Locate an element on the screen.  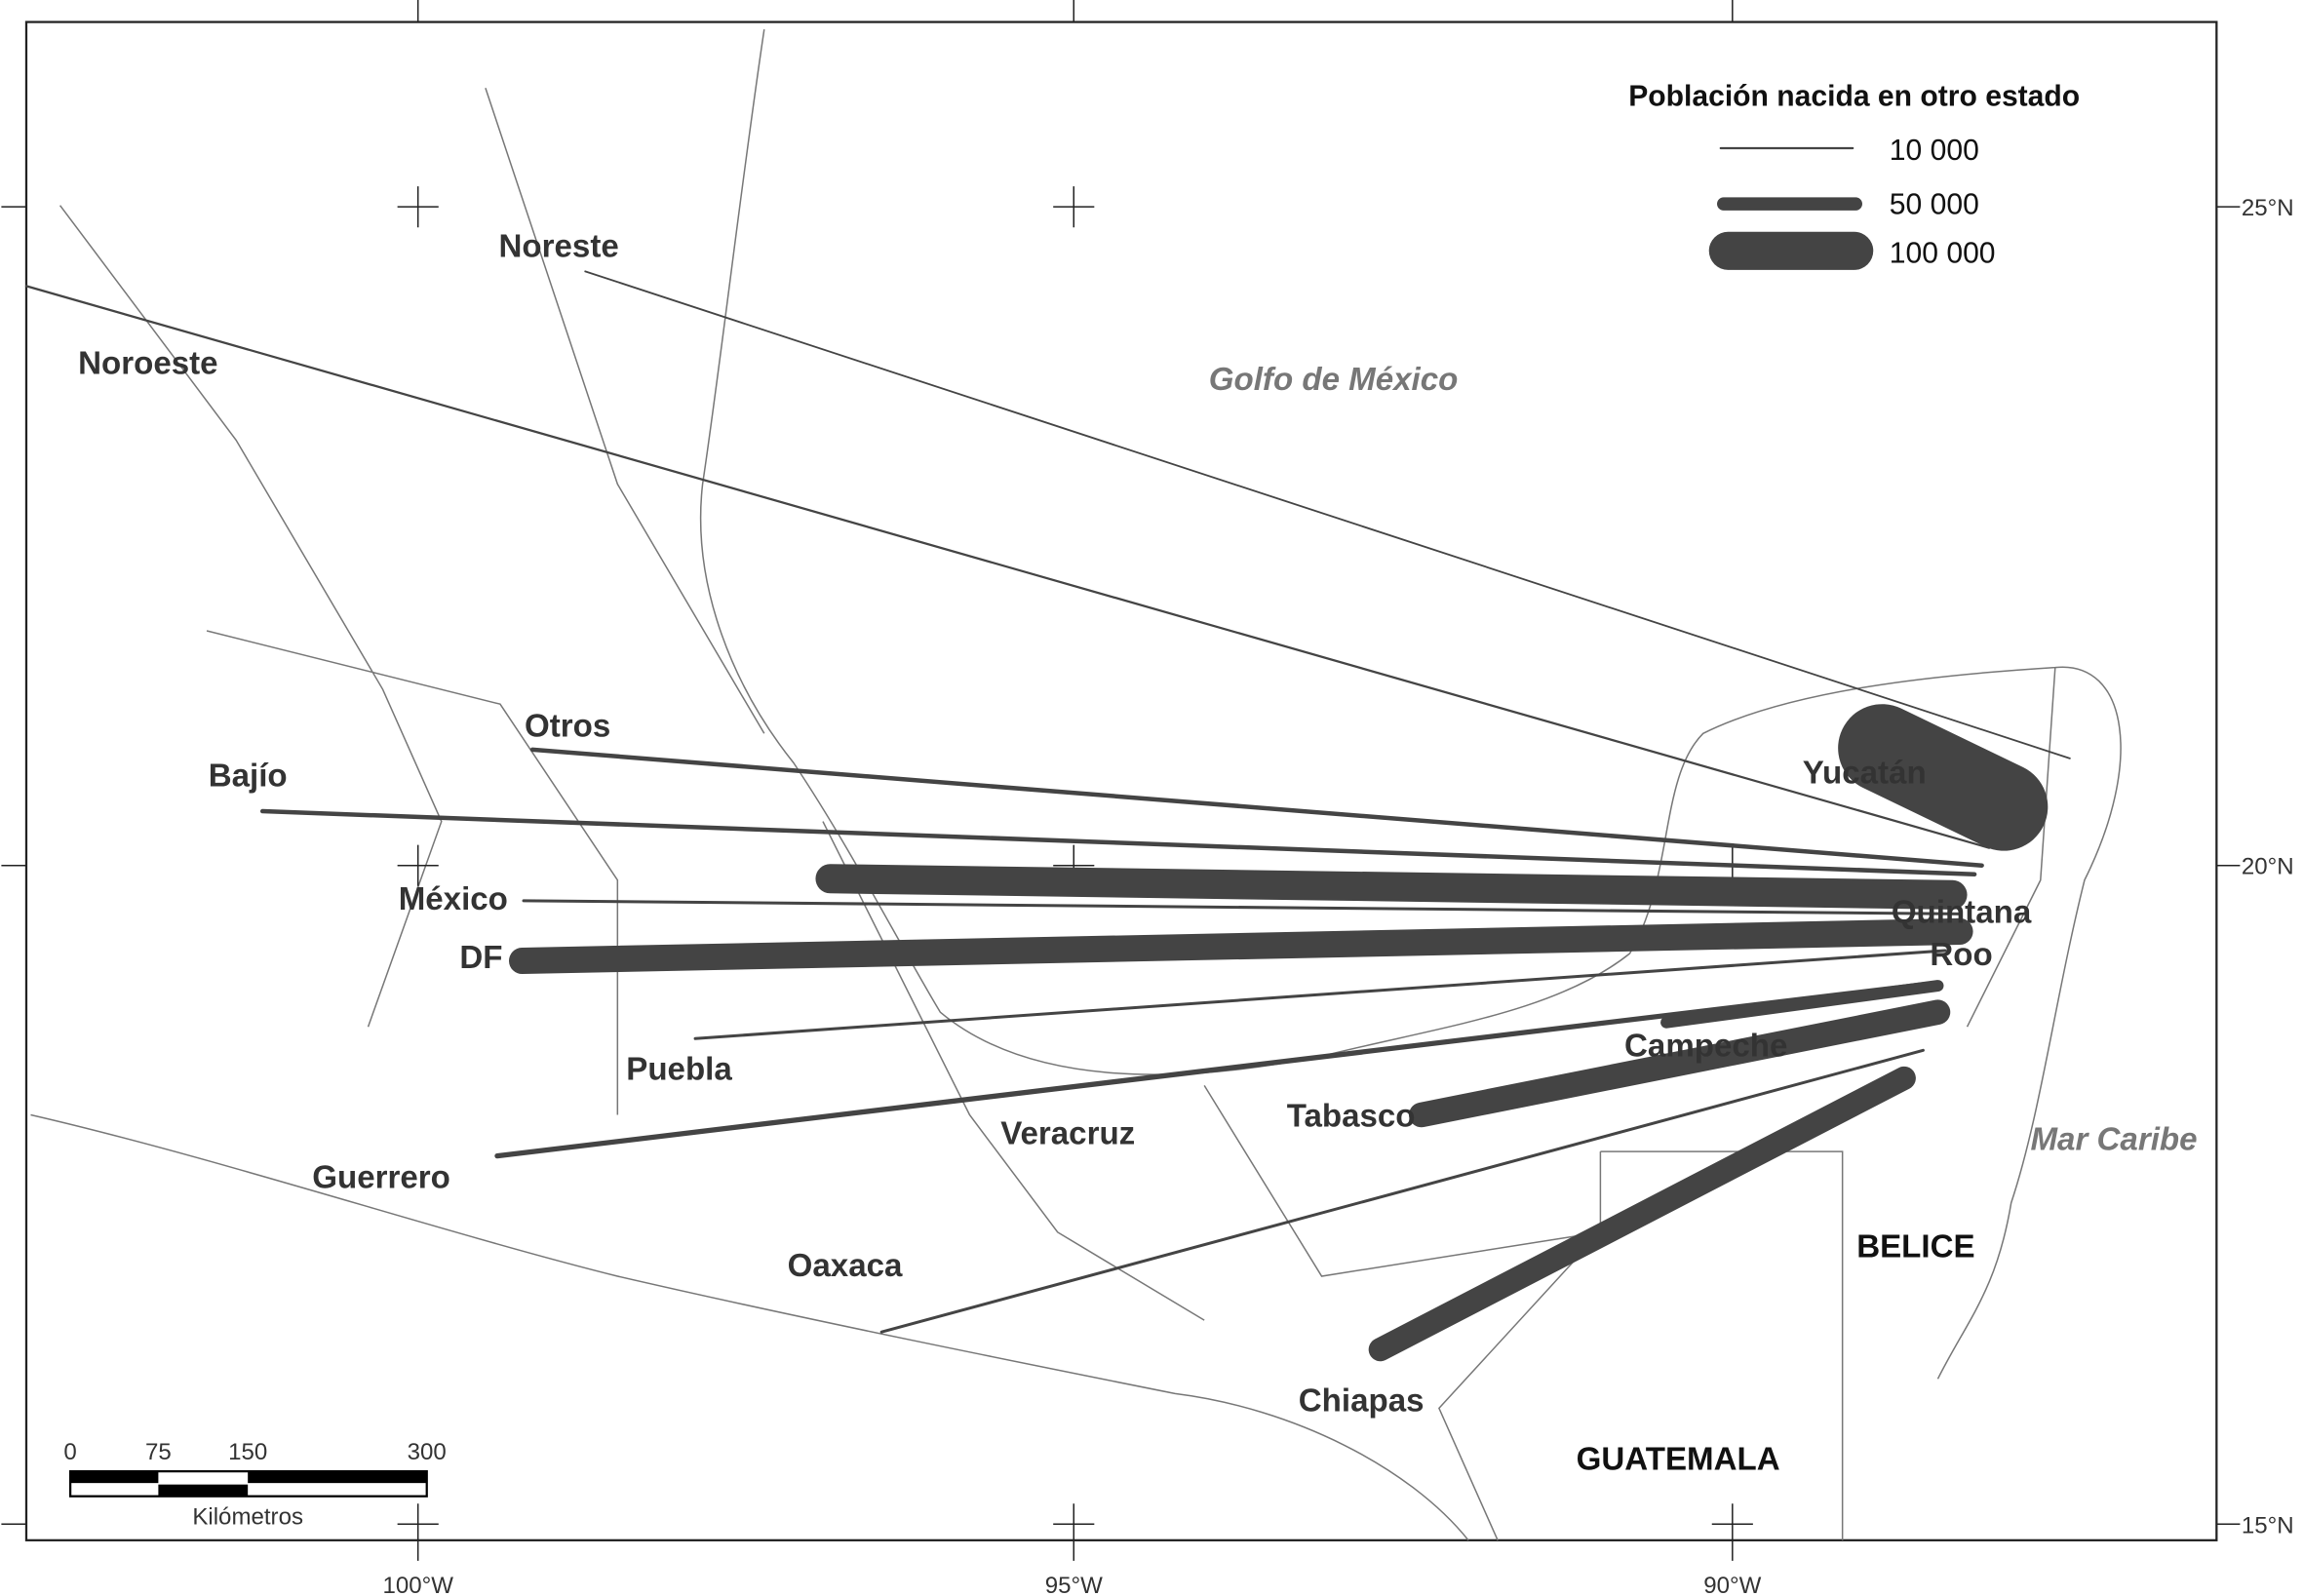
flow-veracruz is located at coordinates (1391, 887).